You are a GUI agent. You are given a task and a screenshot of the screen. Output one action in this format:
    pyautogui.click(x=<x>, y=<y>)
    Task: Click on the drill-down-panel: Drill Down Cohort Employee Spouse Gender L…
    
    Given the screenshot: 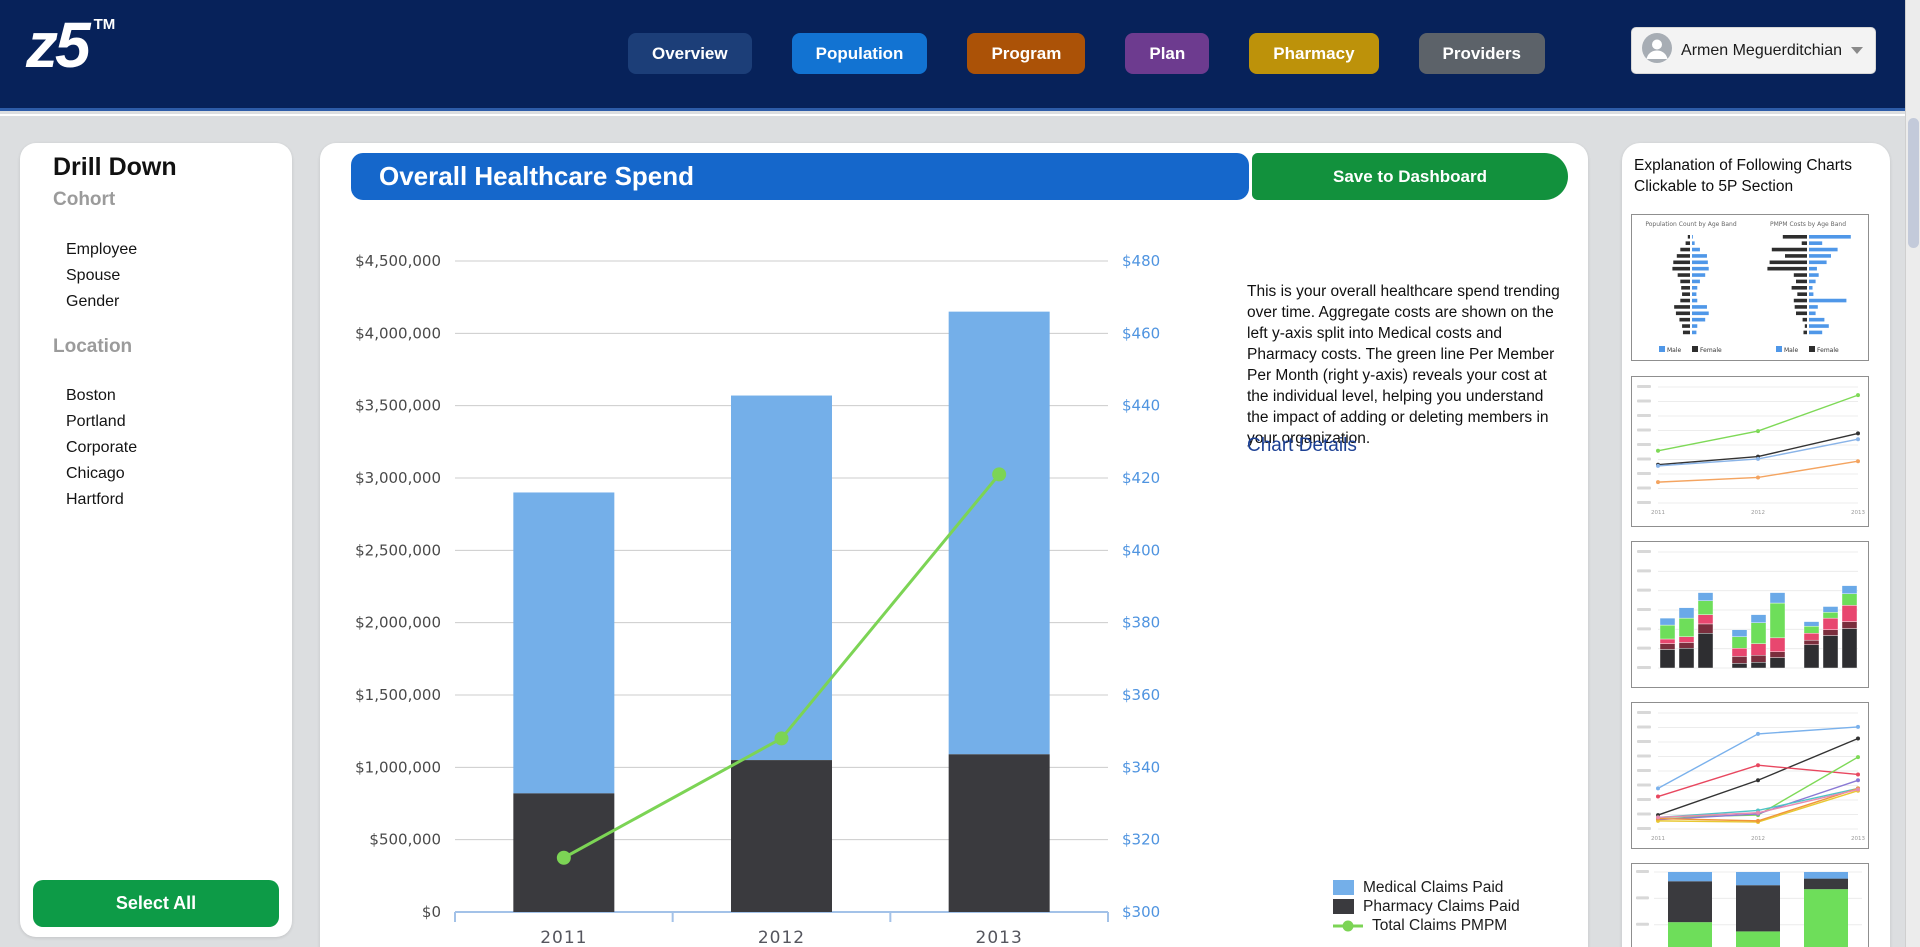 What is the action you would take?
    pyautogui.click(x=156, y=540)
    